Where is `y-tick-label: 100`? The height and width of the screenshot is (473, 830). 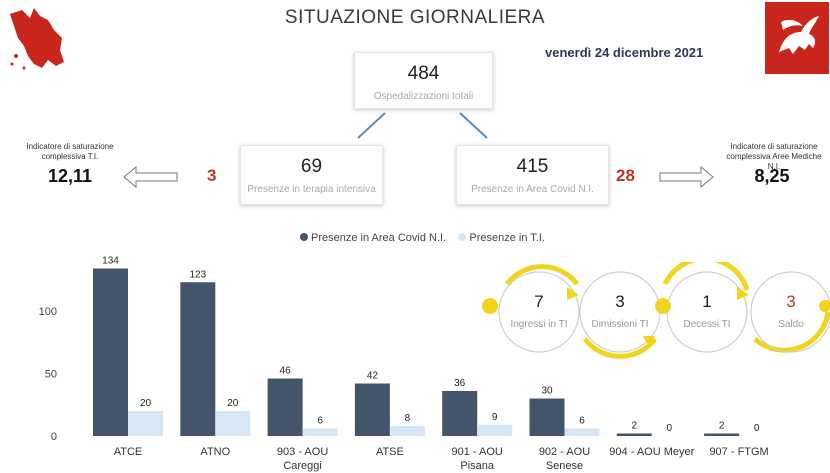
y-tick-label: 100 is located at coordinates (48, 312).